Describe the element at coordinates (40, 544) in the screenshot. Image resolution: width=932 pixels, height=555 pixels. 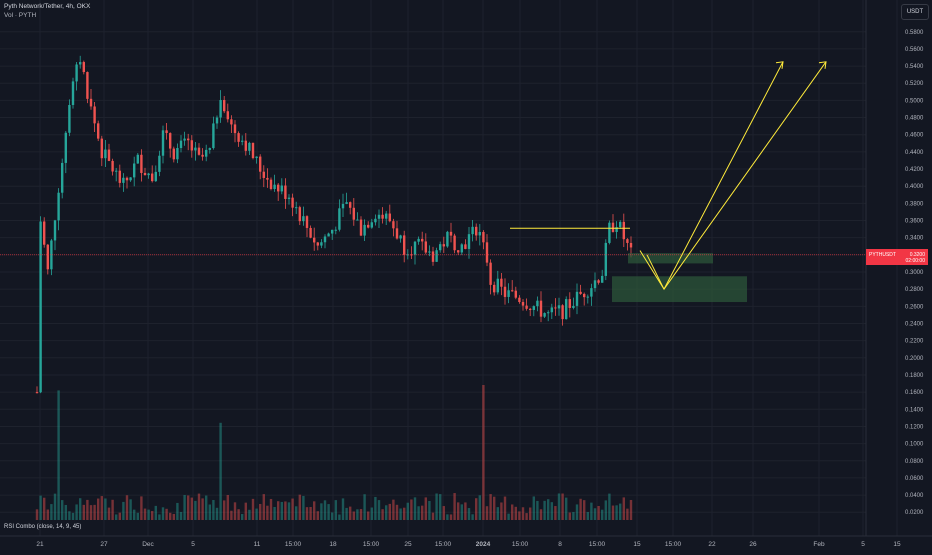
I see `x-tick-label: 21` at that location.